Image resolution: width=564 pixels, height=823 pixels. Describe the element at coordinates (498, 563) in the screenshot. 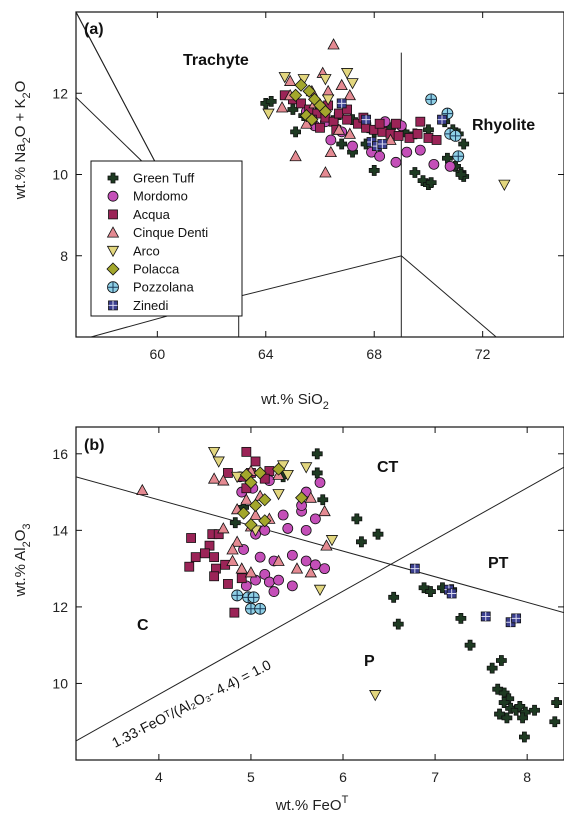

I see `field-label-pt: PT` at that location.